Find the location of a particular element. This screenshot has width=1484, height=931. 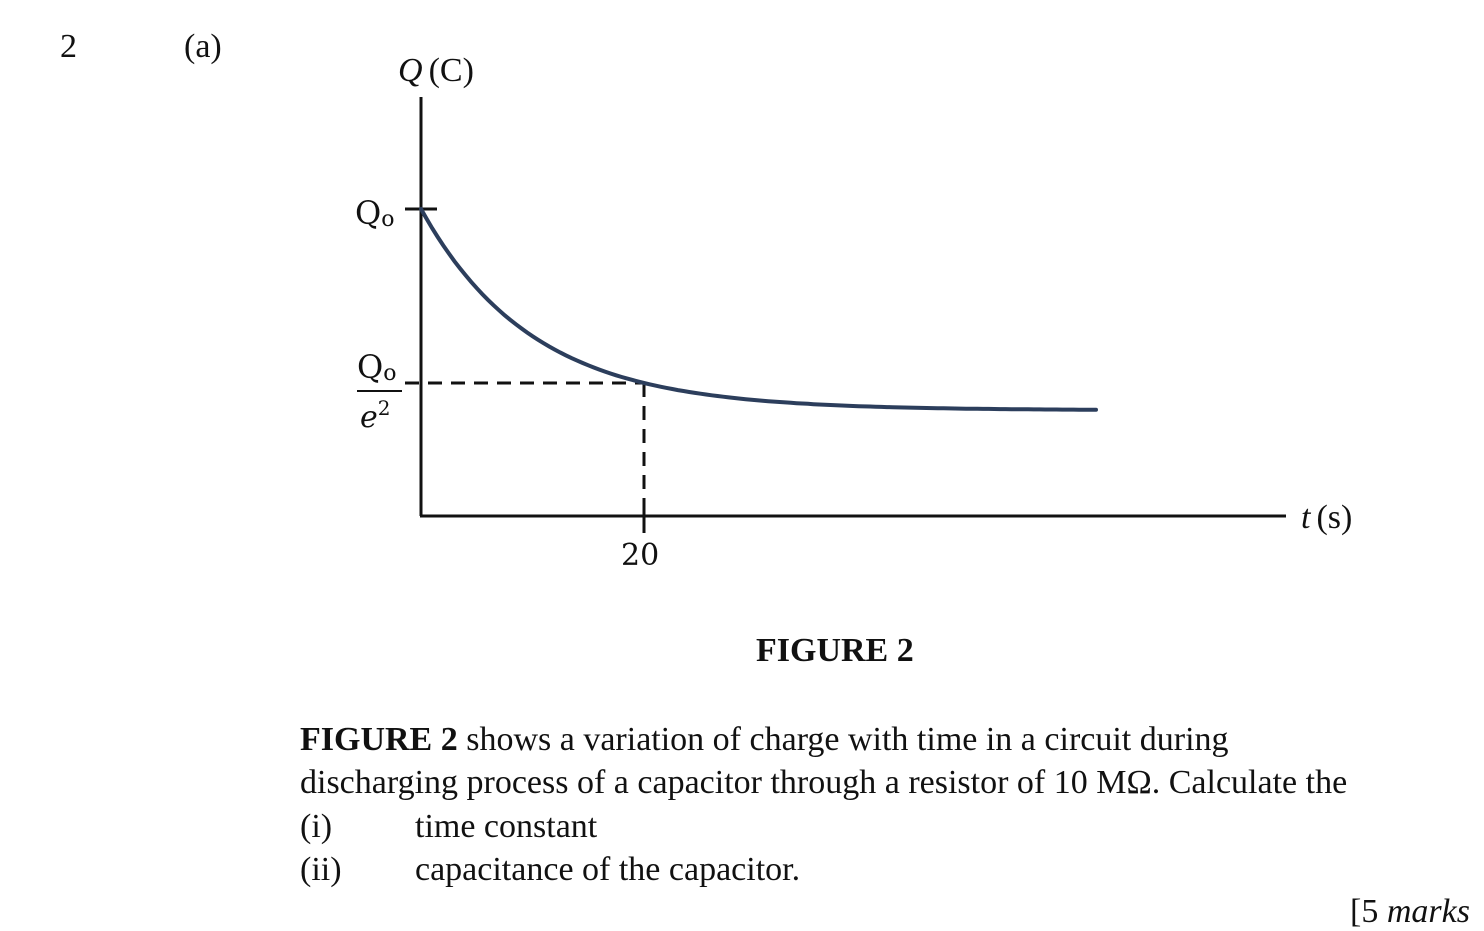

x-axis-label: t (s) is located at coordinates (1326, 517).